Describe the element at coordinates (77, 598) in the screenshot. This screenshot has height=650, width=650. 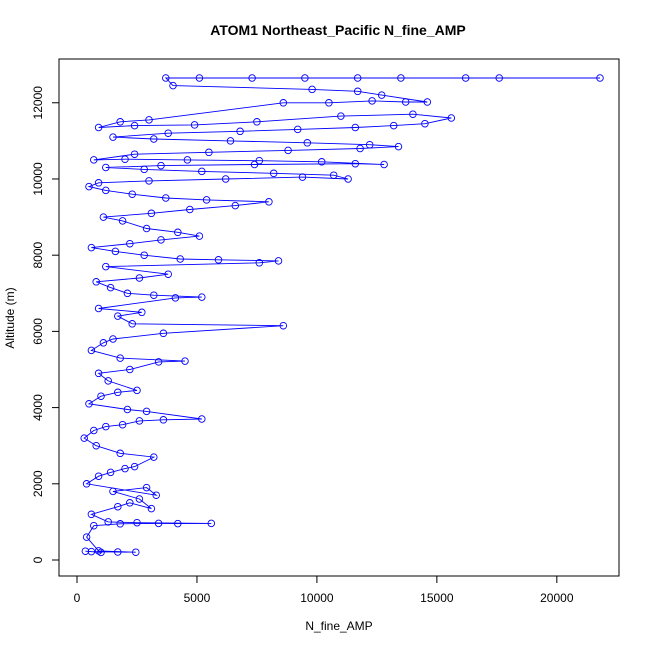
I see `x-tick-label: 0` at that location.